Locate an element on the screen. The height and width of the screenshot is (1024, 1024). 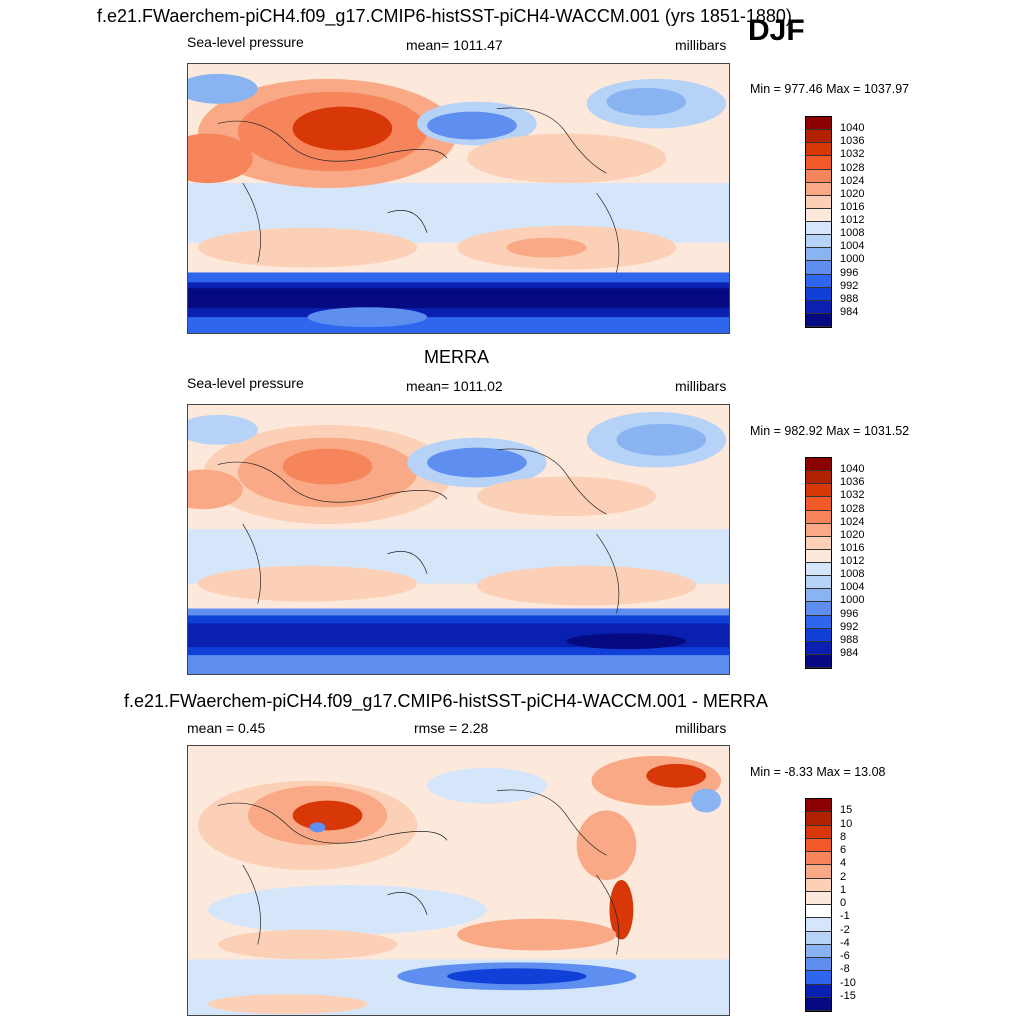
panel-2-map is located at coordinates (458, 539).